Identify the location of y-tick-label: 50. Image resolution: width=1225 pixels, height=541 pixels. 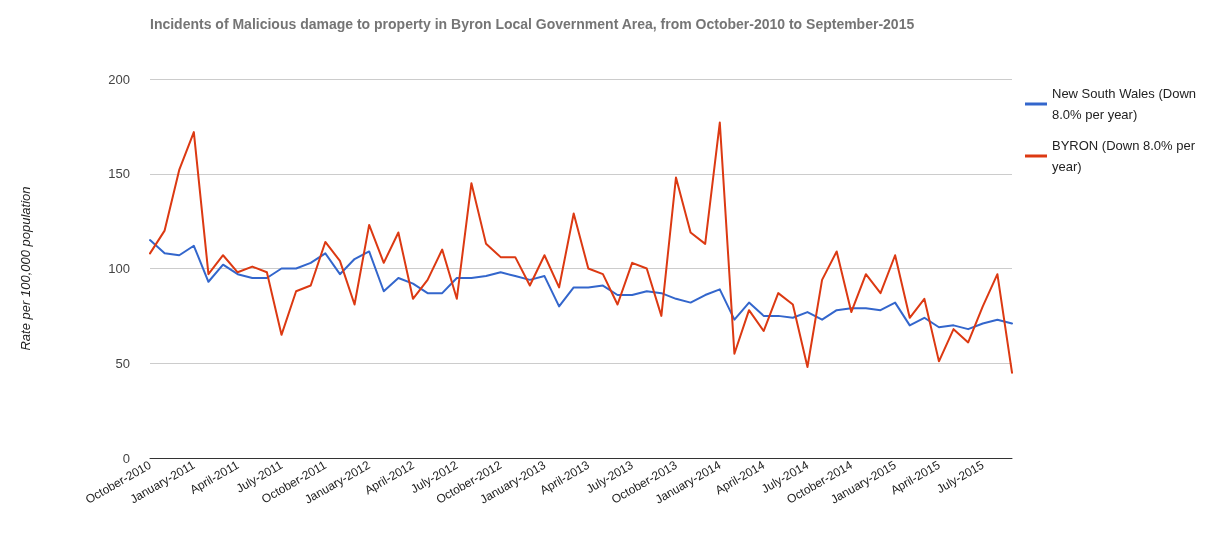
(122, 363).